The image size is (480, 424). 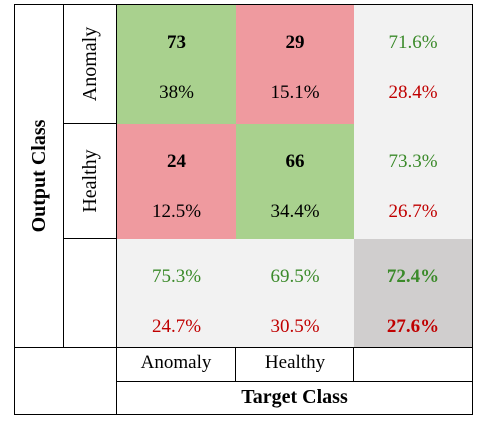 What do you see at coordinates (413, 211) in the screenshot?
I see `row-error-rate: 26.7%` at bounding box center [413, 211].